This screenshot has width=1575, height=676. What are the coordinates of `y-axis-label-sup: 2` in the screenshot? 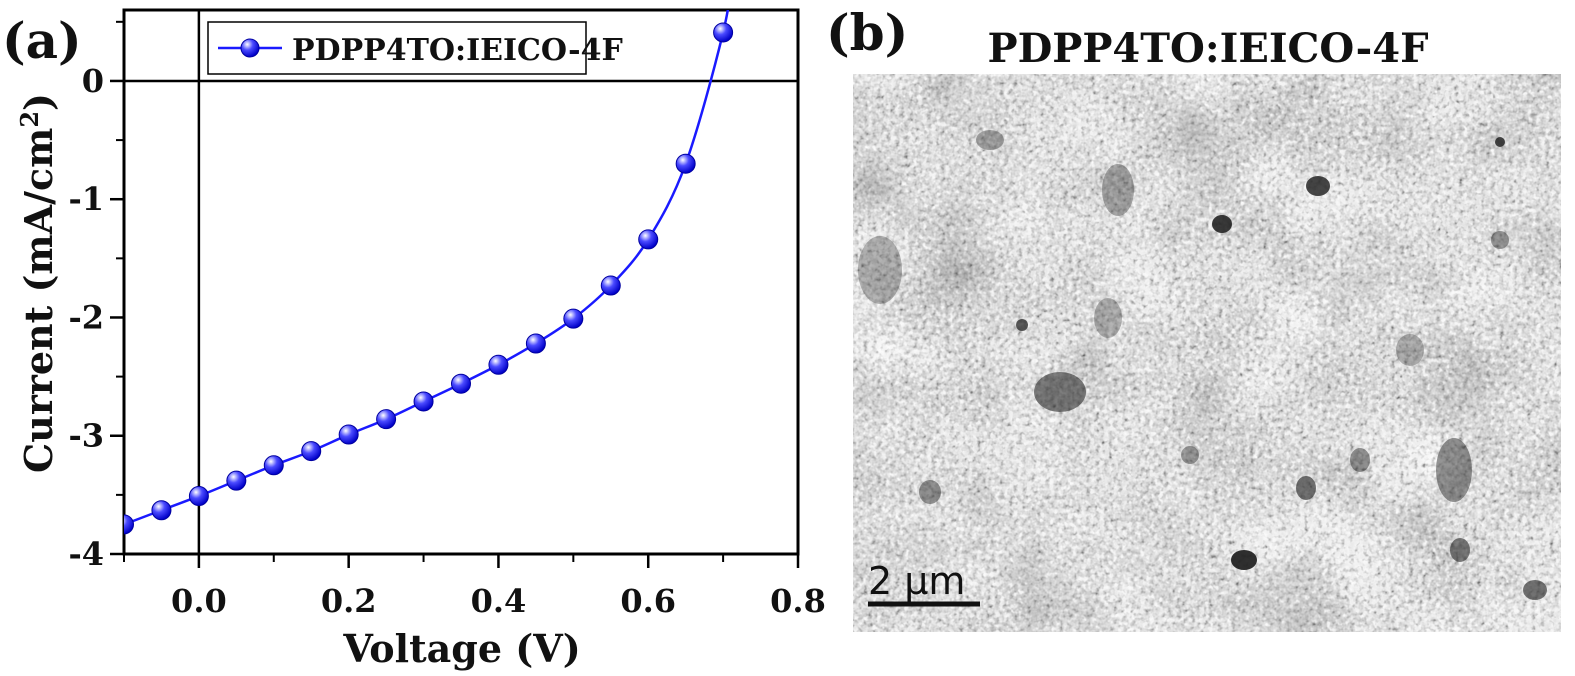 It's located at (29, 119).